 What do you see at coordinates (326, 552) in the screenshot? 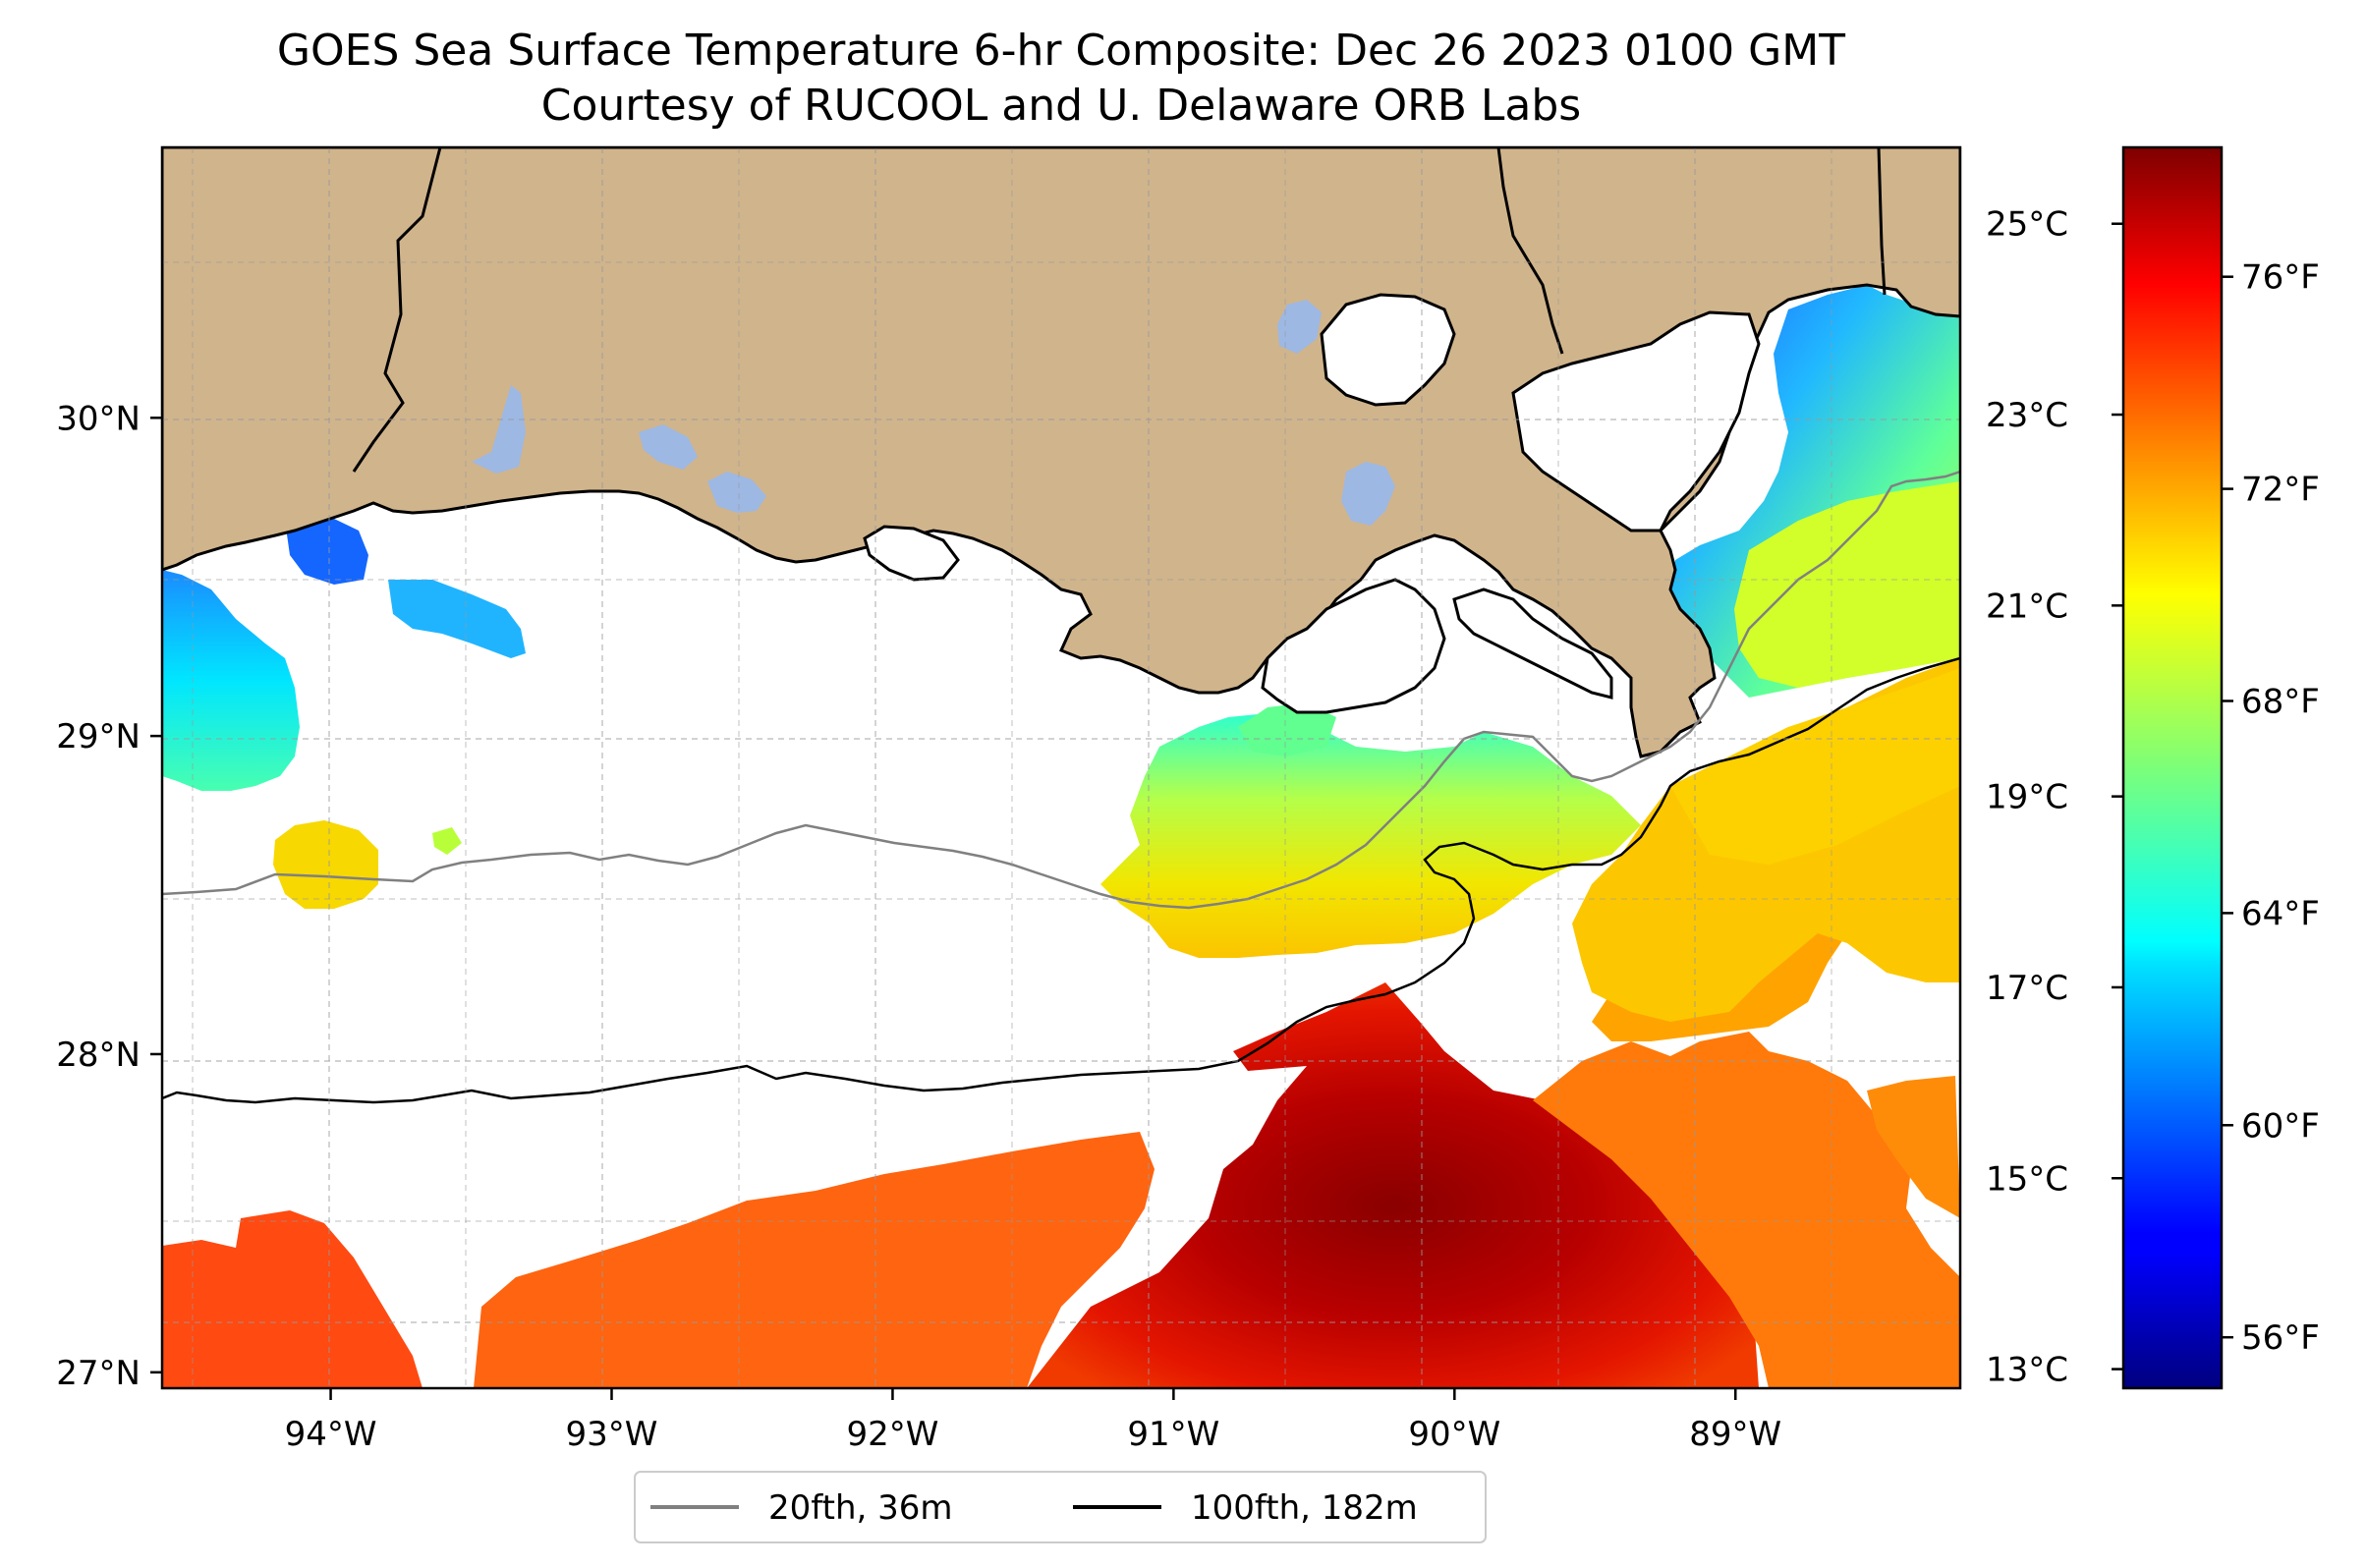
I see `sst-cool-inner-west` at bounding box center [326, 552].